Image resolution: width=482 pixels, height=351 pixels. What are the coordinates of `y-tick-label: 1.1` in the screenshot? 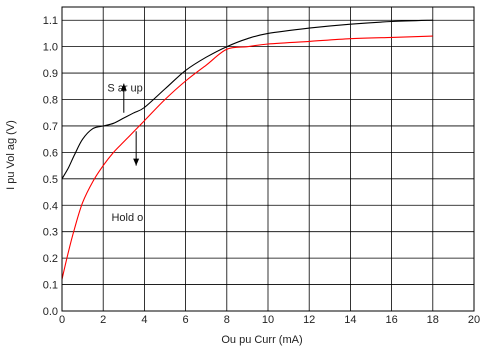 It's located at (50, 21).